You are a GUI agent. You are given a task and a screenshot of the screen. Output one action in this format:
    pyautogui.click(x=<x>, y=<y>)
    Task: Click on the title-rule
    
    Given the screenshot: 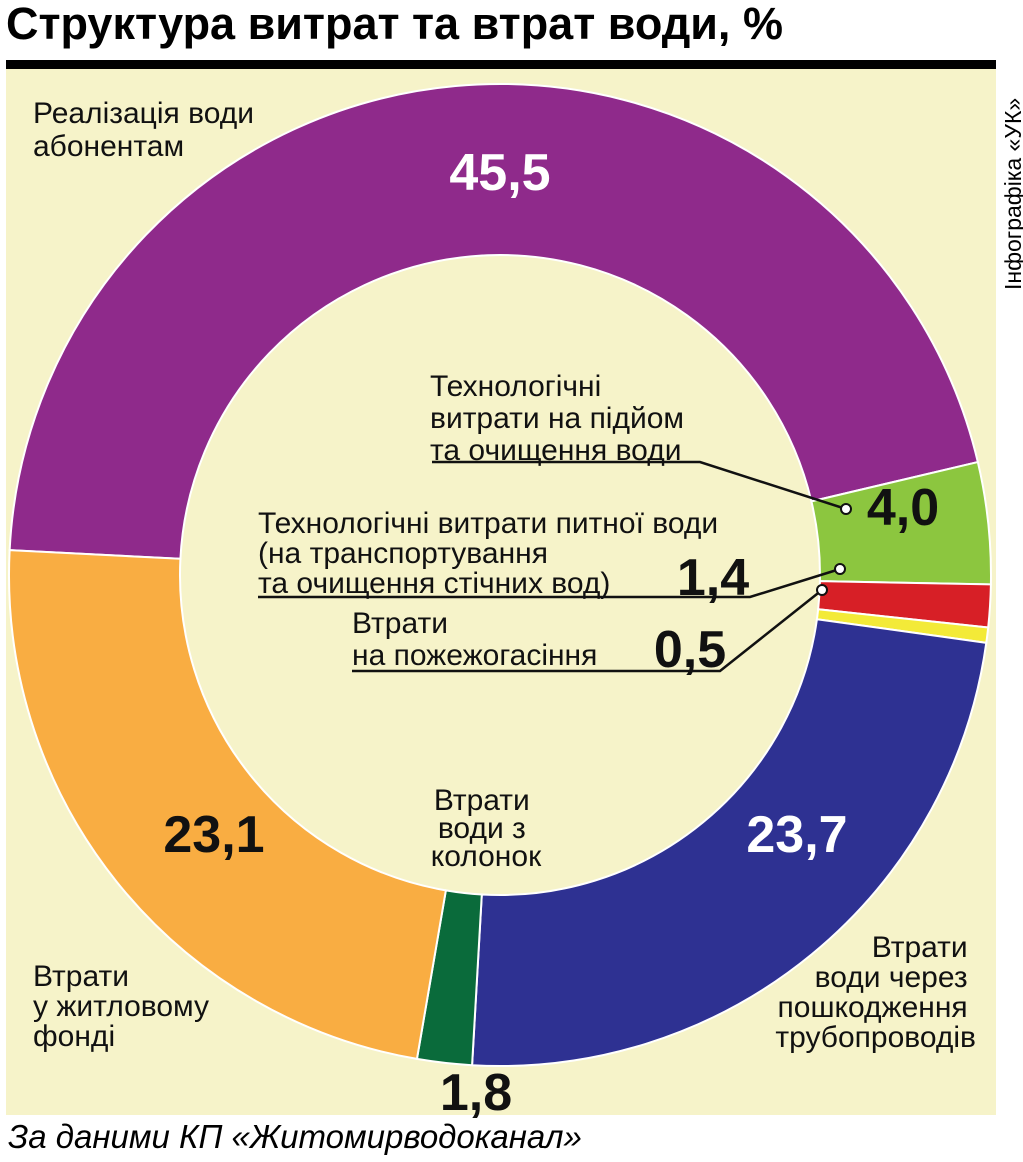 What is the action you would take?
    pyautogui.click(x=501, y=64)
    